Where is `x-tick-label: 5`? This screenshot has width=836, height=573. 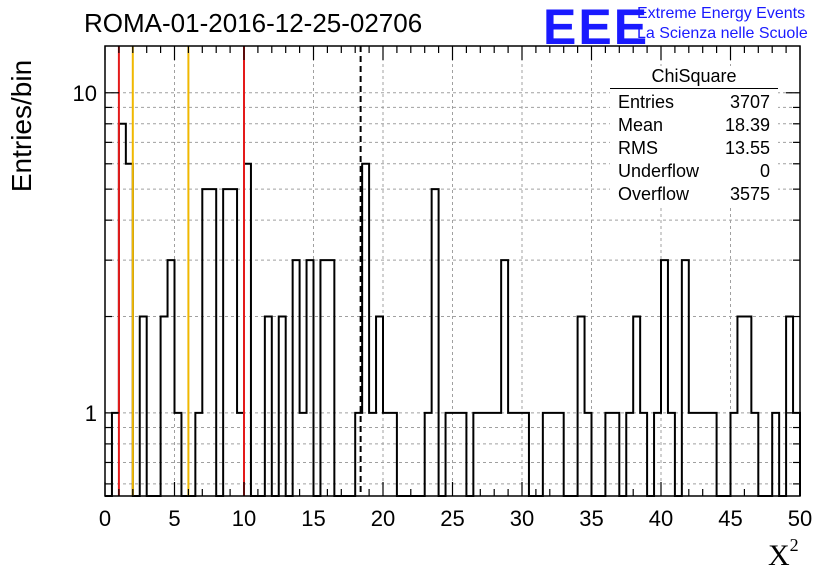 x-tick-label: 5 is located at coordinates (174, 518).